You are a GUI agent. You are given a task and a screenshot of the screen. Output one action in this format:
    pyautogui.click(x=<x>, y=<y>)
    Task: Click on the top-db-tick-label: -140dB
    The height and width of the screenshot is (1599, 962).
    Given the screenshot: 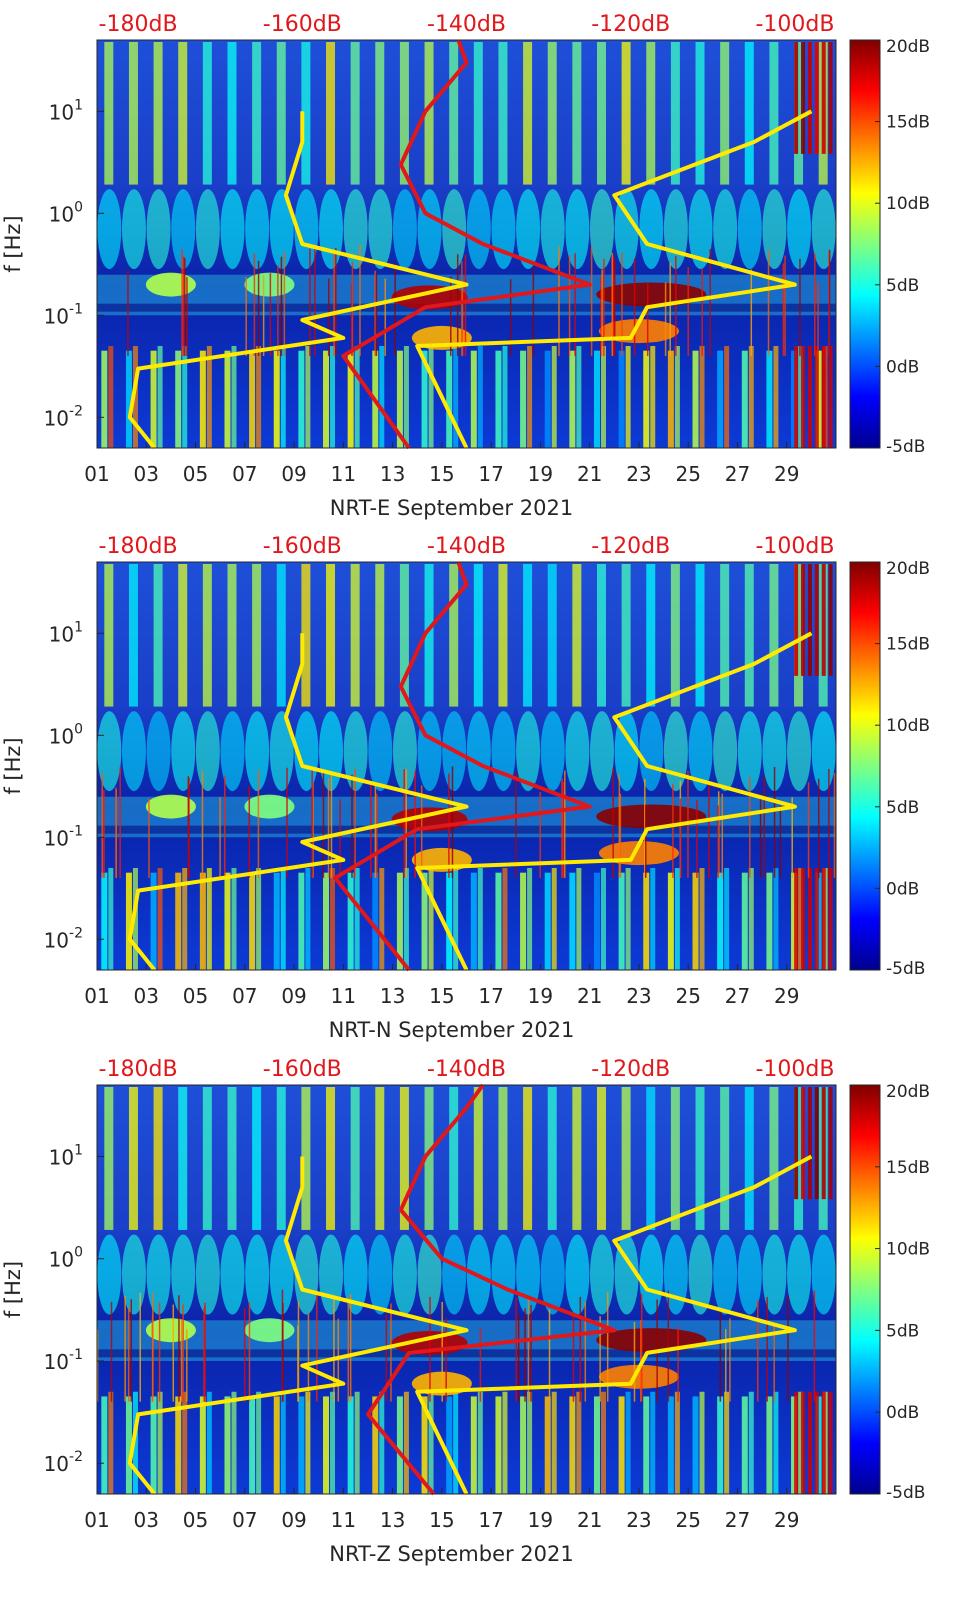 What is the action you would take?
    pyautogui.click(x=466, y=1069)
    